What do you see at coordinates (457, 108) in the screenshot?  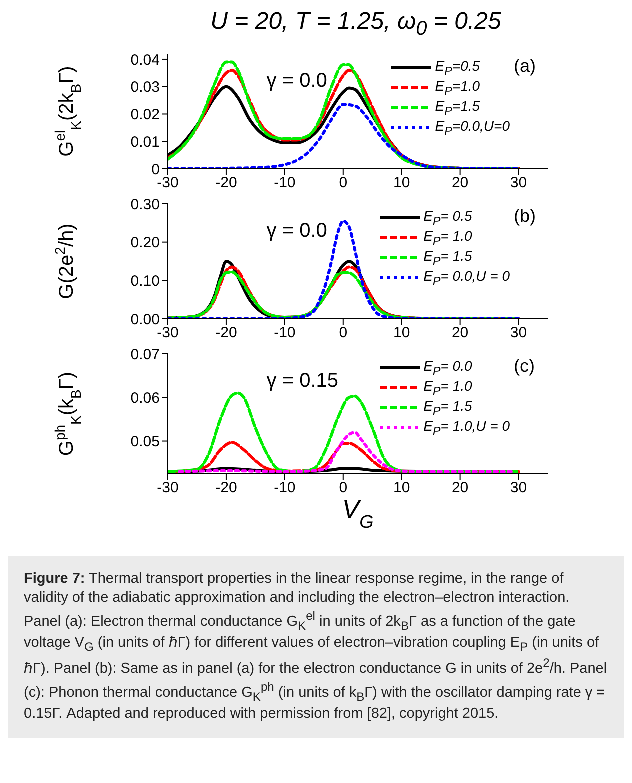 I see `legend-label: E$_{P}$=1.5` at bounding box center [457, 108].